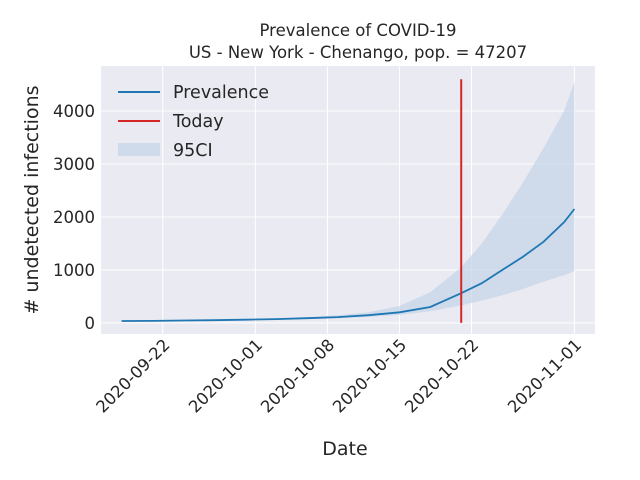 This screenshot has height=480, width=640. I want to click on y-tick-labels: 0 1000 2000 3000 4000, so click(74, 217).